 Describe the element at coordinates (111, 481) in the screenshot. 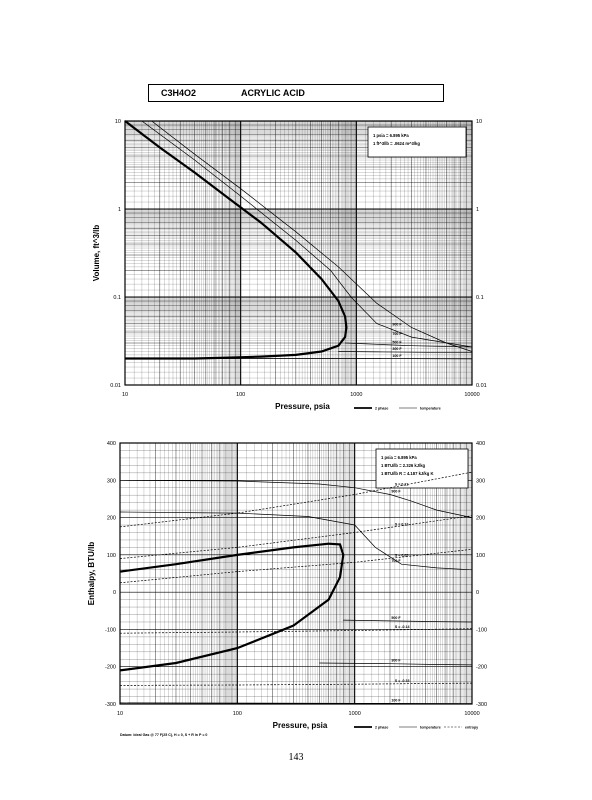

I see `y-tick-label: 300` at that location.